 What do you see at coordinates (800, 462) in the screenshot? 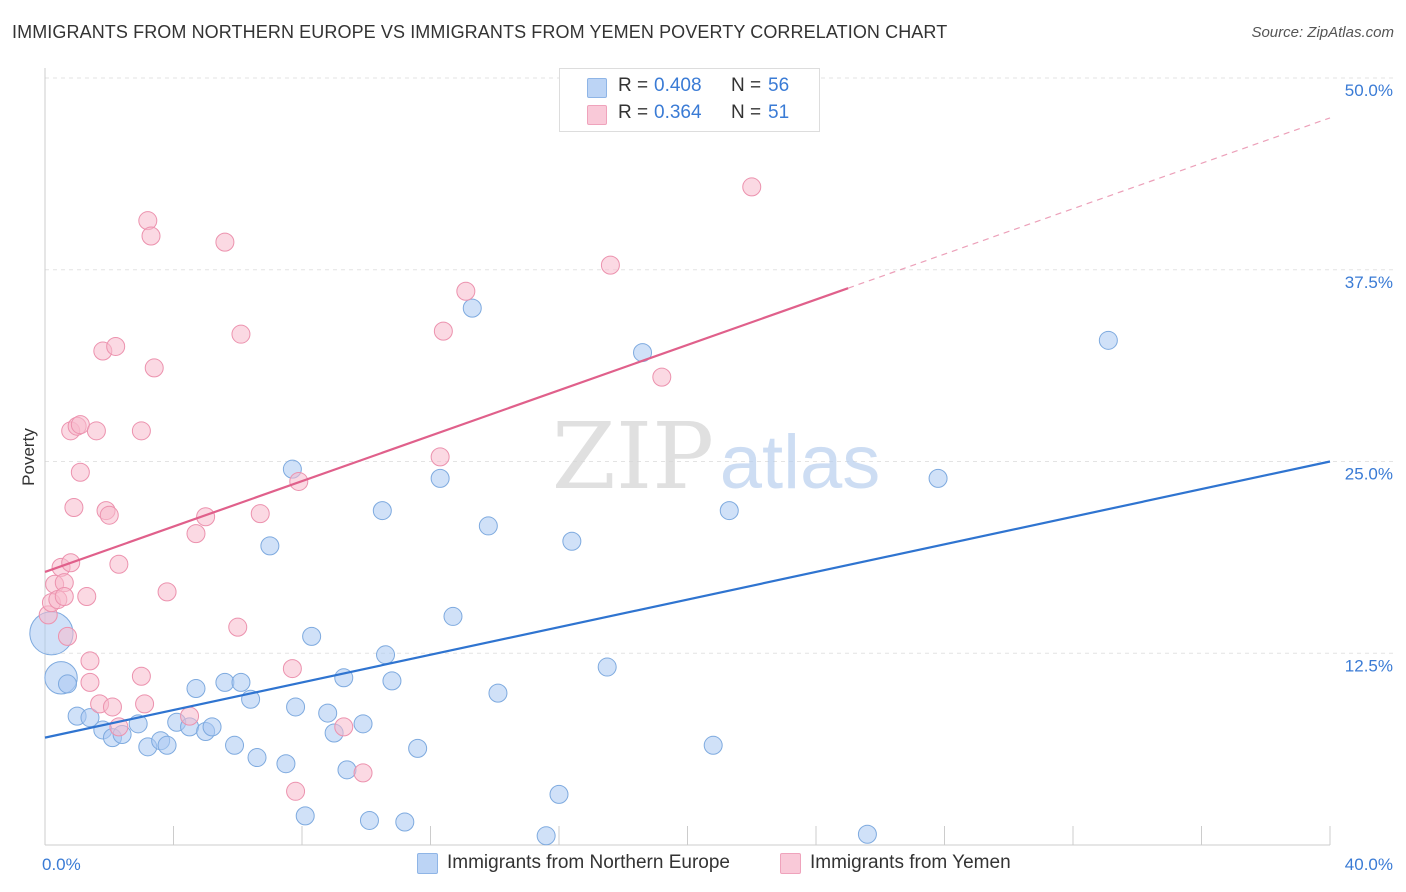
I see `watermark-atlas: atlas` at bounding box center [800, 462].